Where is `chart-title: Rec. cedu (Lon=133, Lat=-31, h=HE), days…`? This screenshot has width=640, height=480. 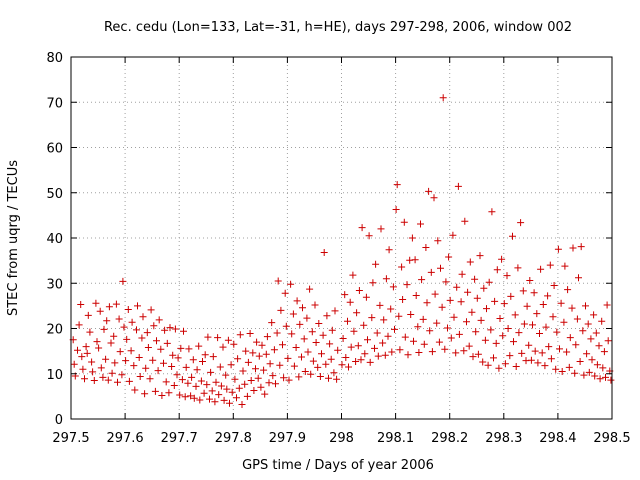
chart-title: Rec. cedu (Lon=133, Lat=-31, h=HE), days… is located at coordinates (338, 27).